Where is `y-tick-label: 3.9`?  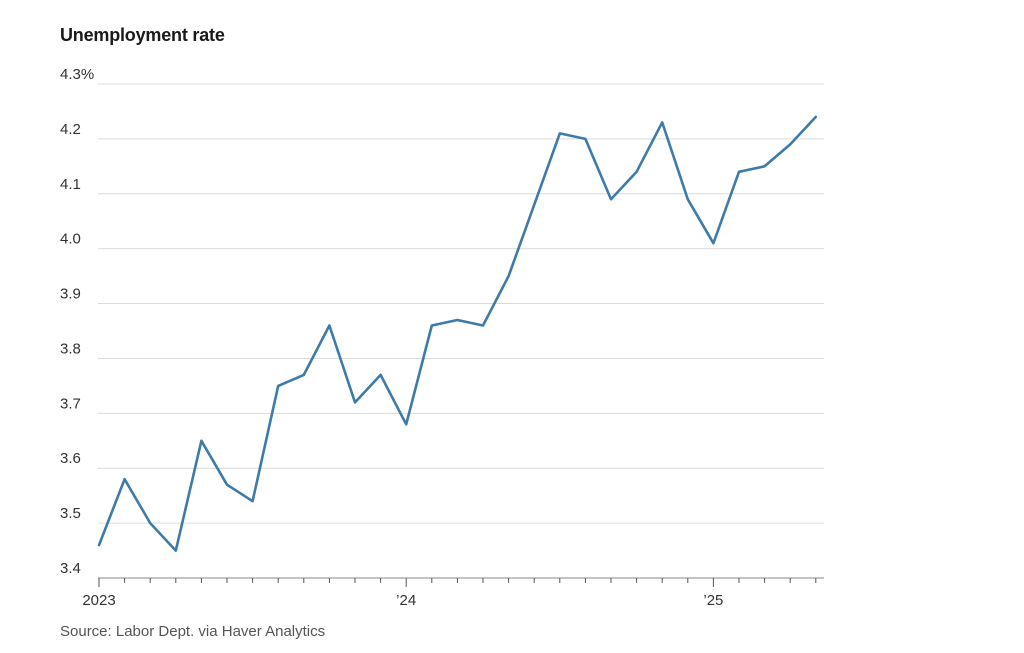
y-tick-label: 3.9 is located at coordinates (70, 294).